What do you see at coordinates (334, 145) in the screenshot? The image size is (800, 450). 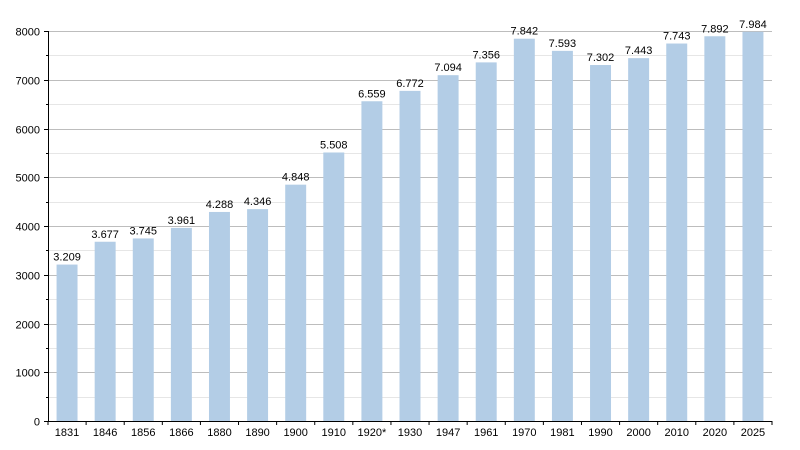 I see `bar-value-label: 5.508` at bounding box center [334, 145].